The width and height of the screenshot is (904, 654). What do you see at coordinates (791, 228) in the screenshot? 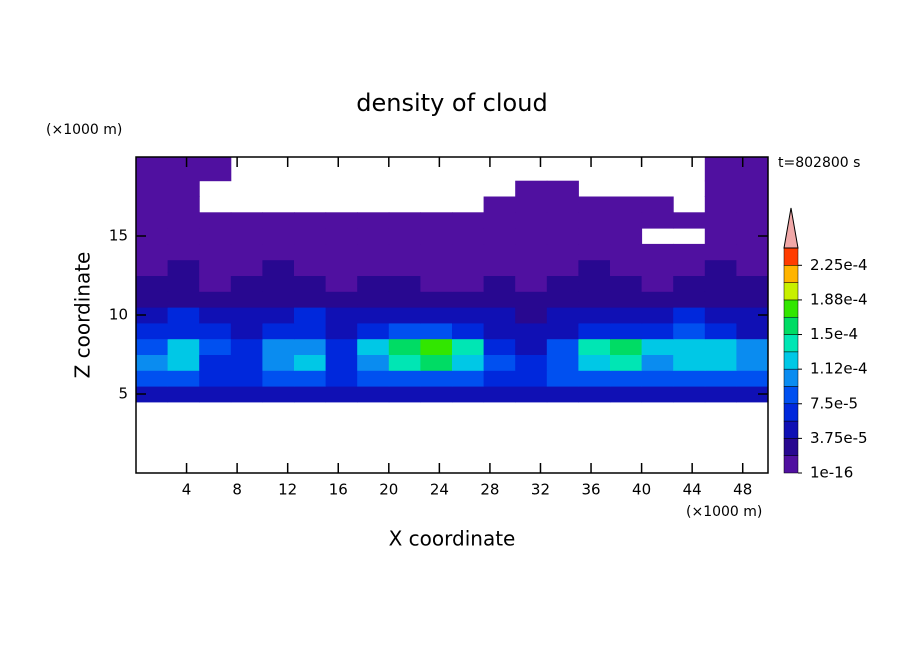
I see `colorbar-over` at bounding box center [791, 228].